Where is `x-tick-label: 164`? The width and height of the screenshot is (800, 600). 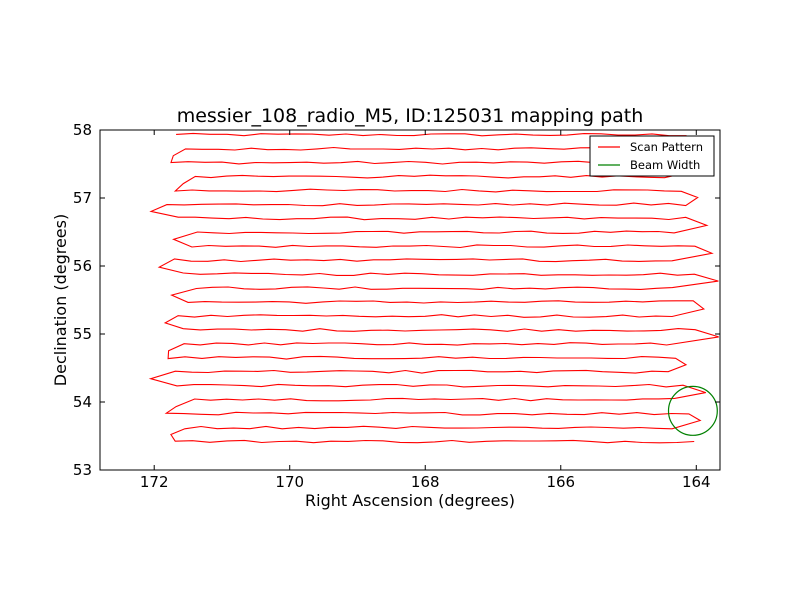
x-tick-label: 164 is located at coordinates (696, 482).